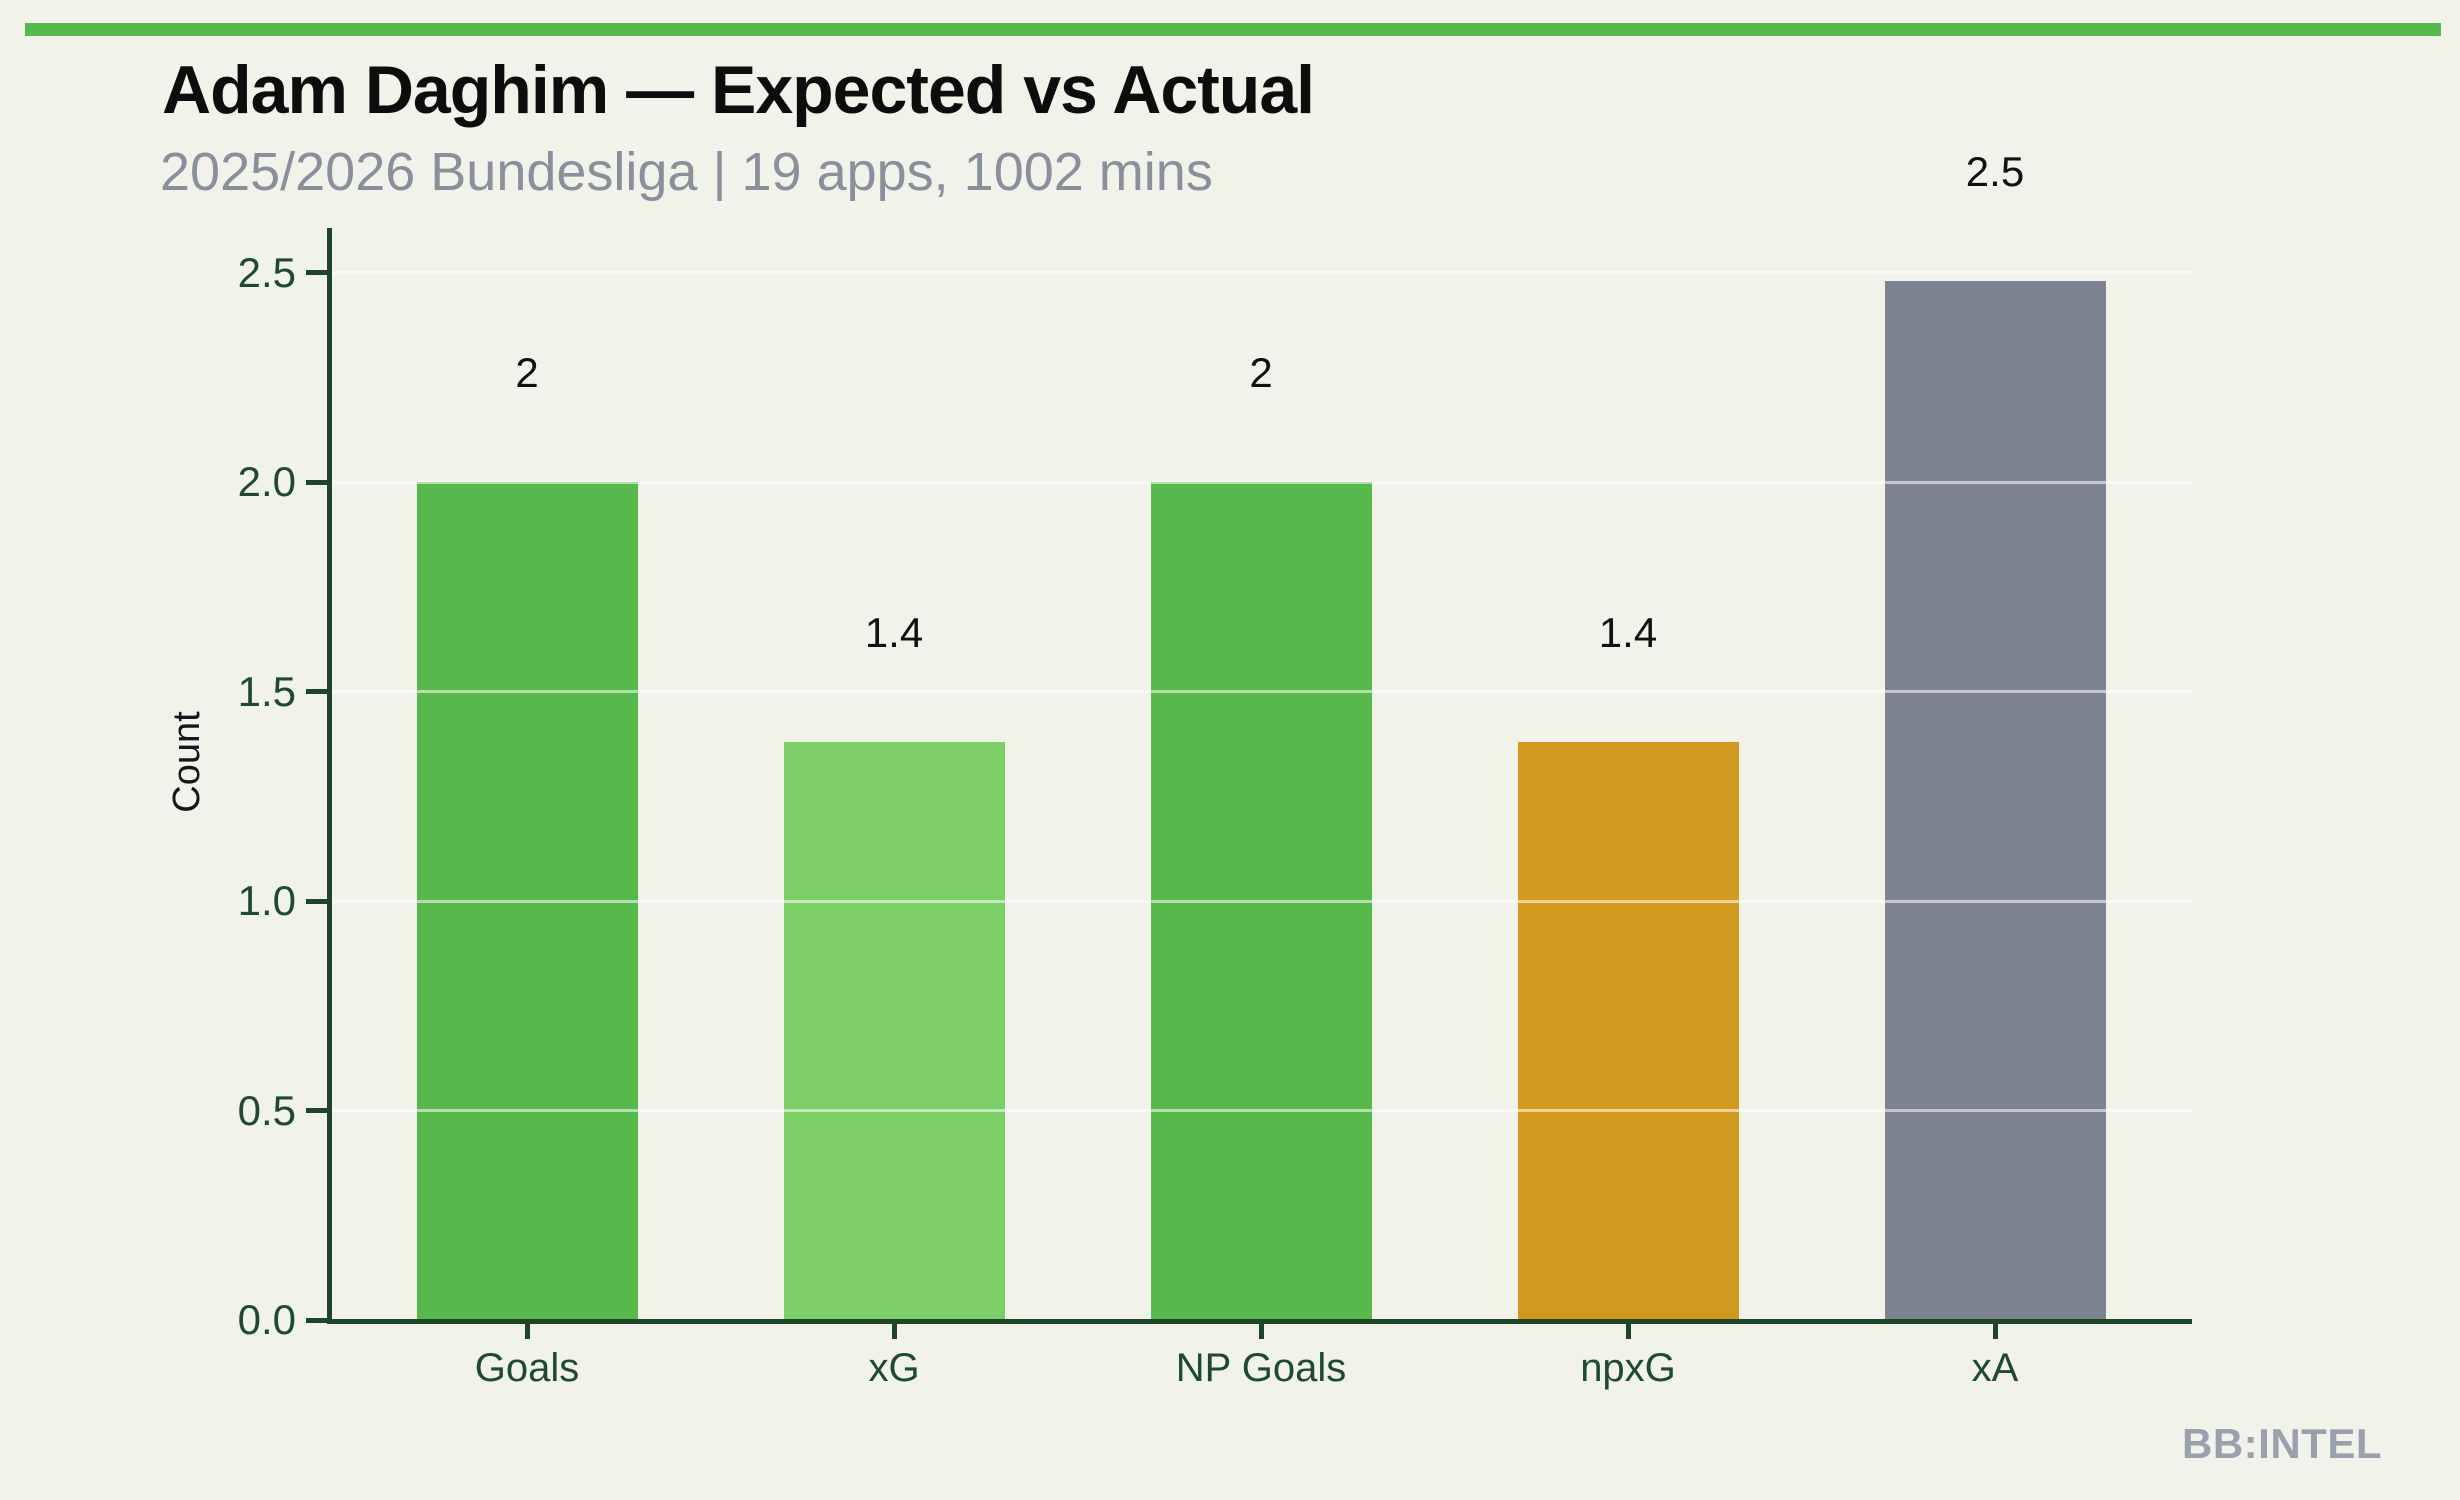 The image size is (2460, 1500). Describe the element at coordinates (894, 1330) in the screenshot. I see `x-tick-mark-xg` at that location.